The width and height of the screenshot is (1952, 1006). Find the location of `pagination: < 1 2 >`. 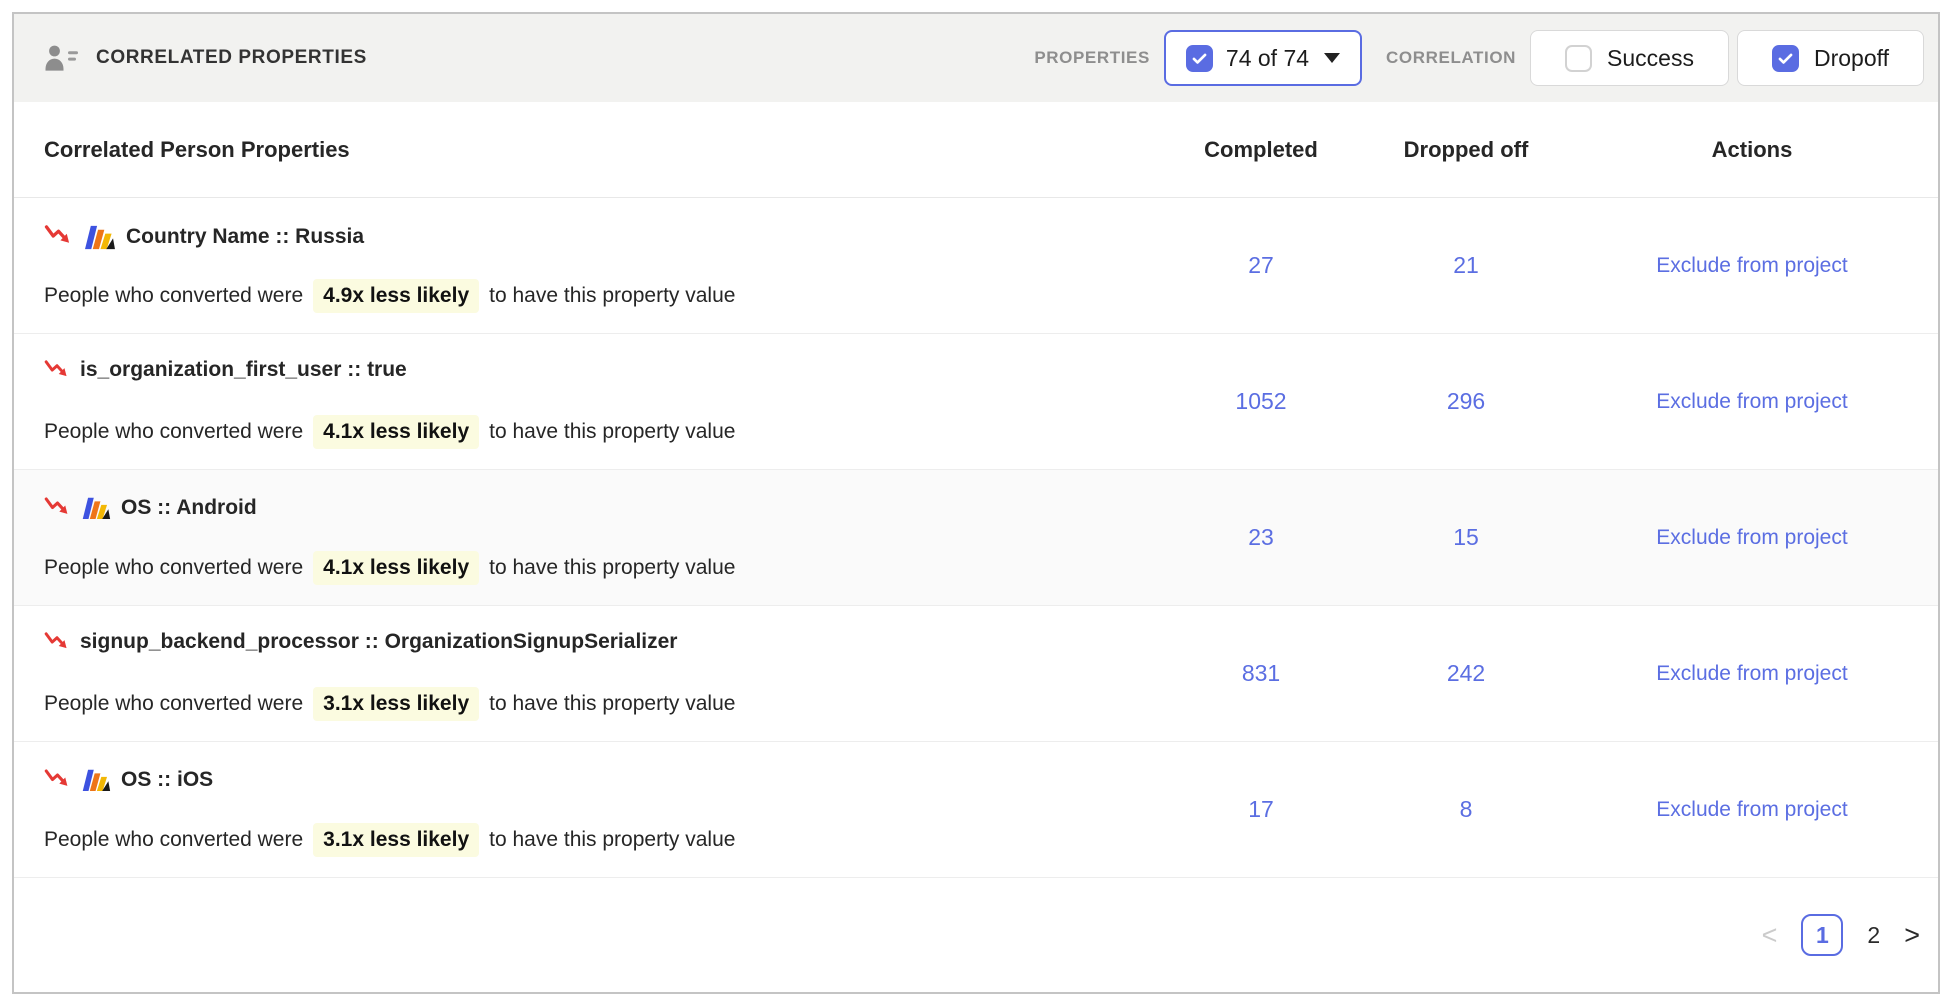

pagination: < 1 2 > is located at coordinates (1841, 935).